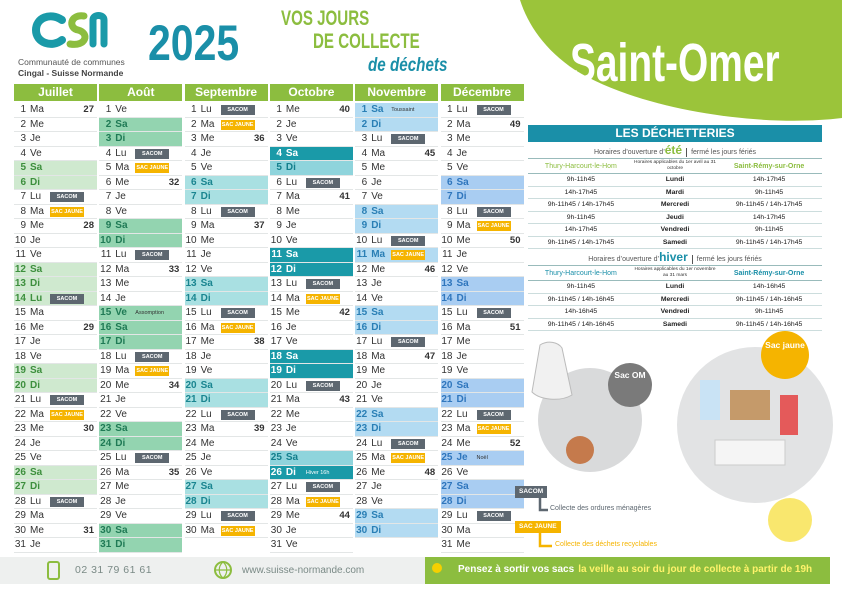  Describe the element at coordinates (141, 269) in the screenshot. I see `day-row: 12 Ma 33` at that location.